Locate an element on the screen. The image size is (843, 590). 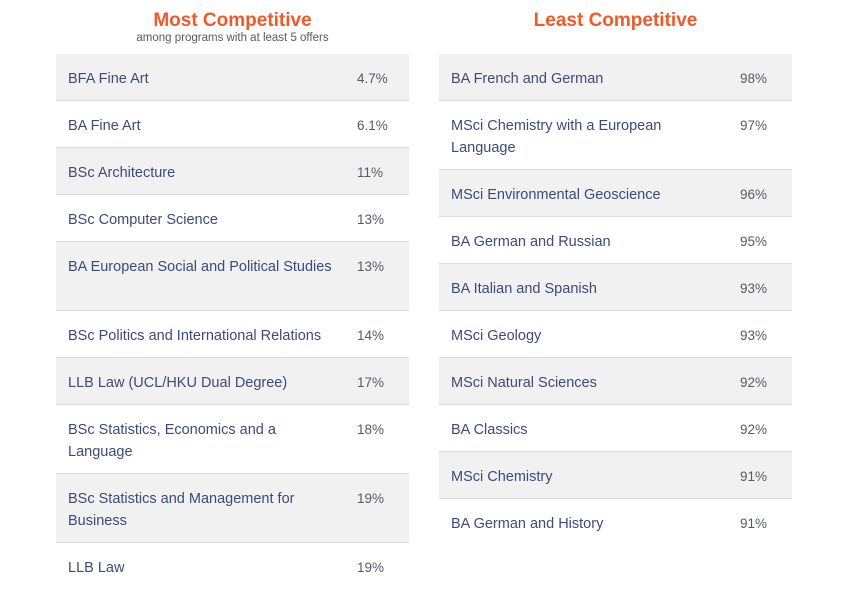
program-name: BFA Fine Art is located at coordinates (108, 79).